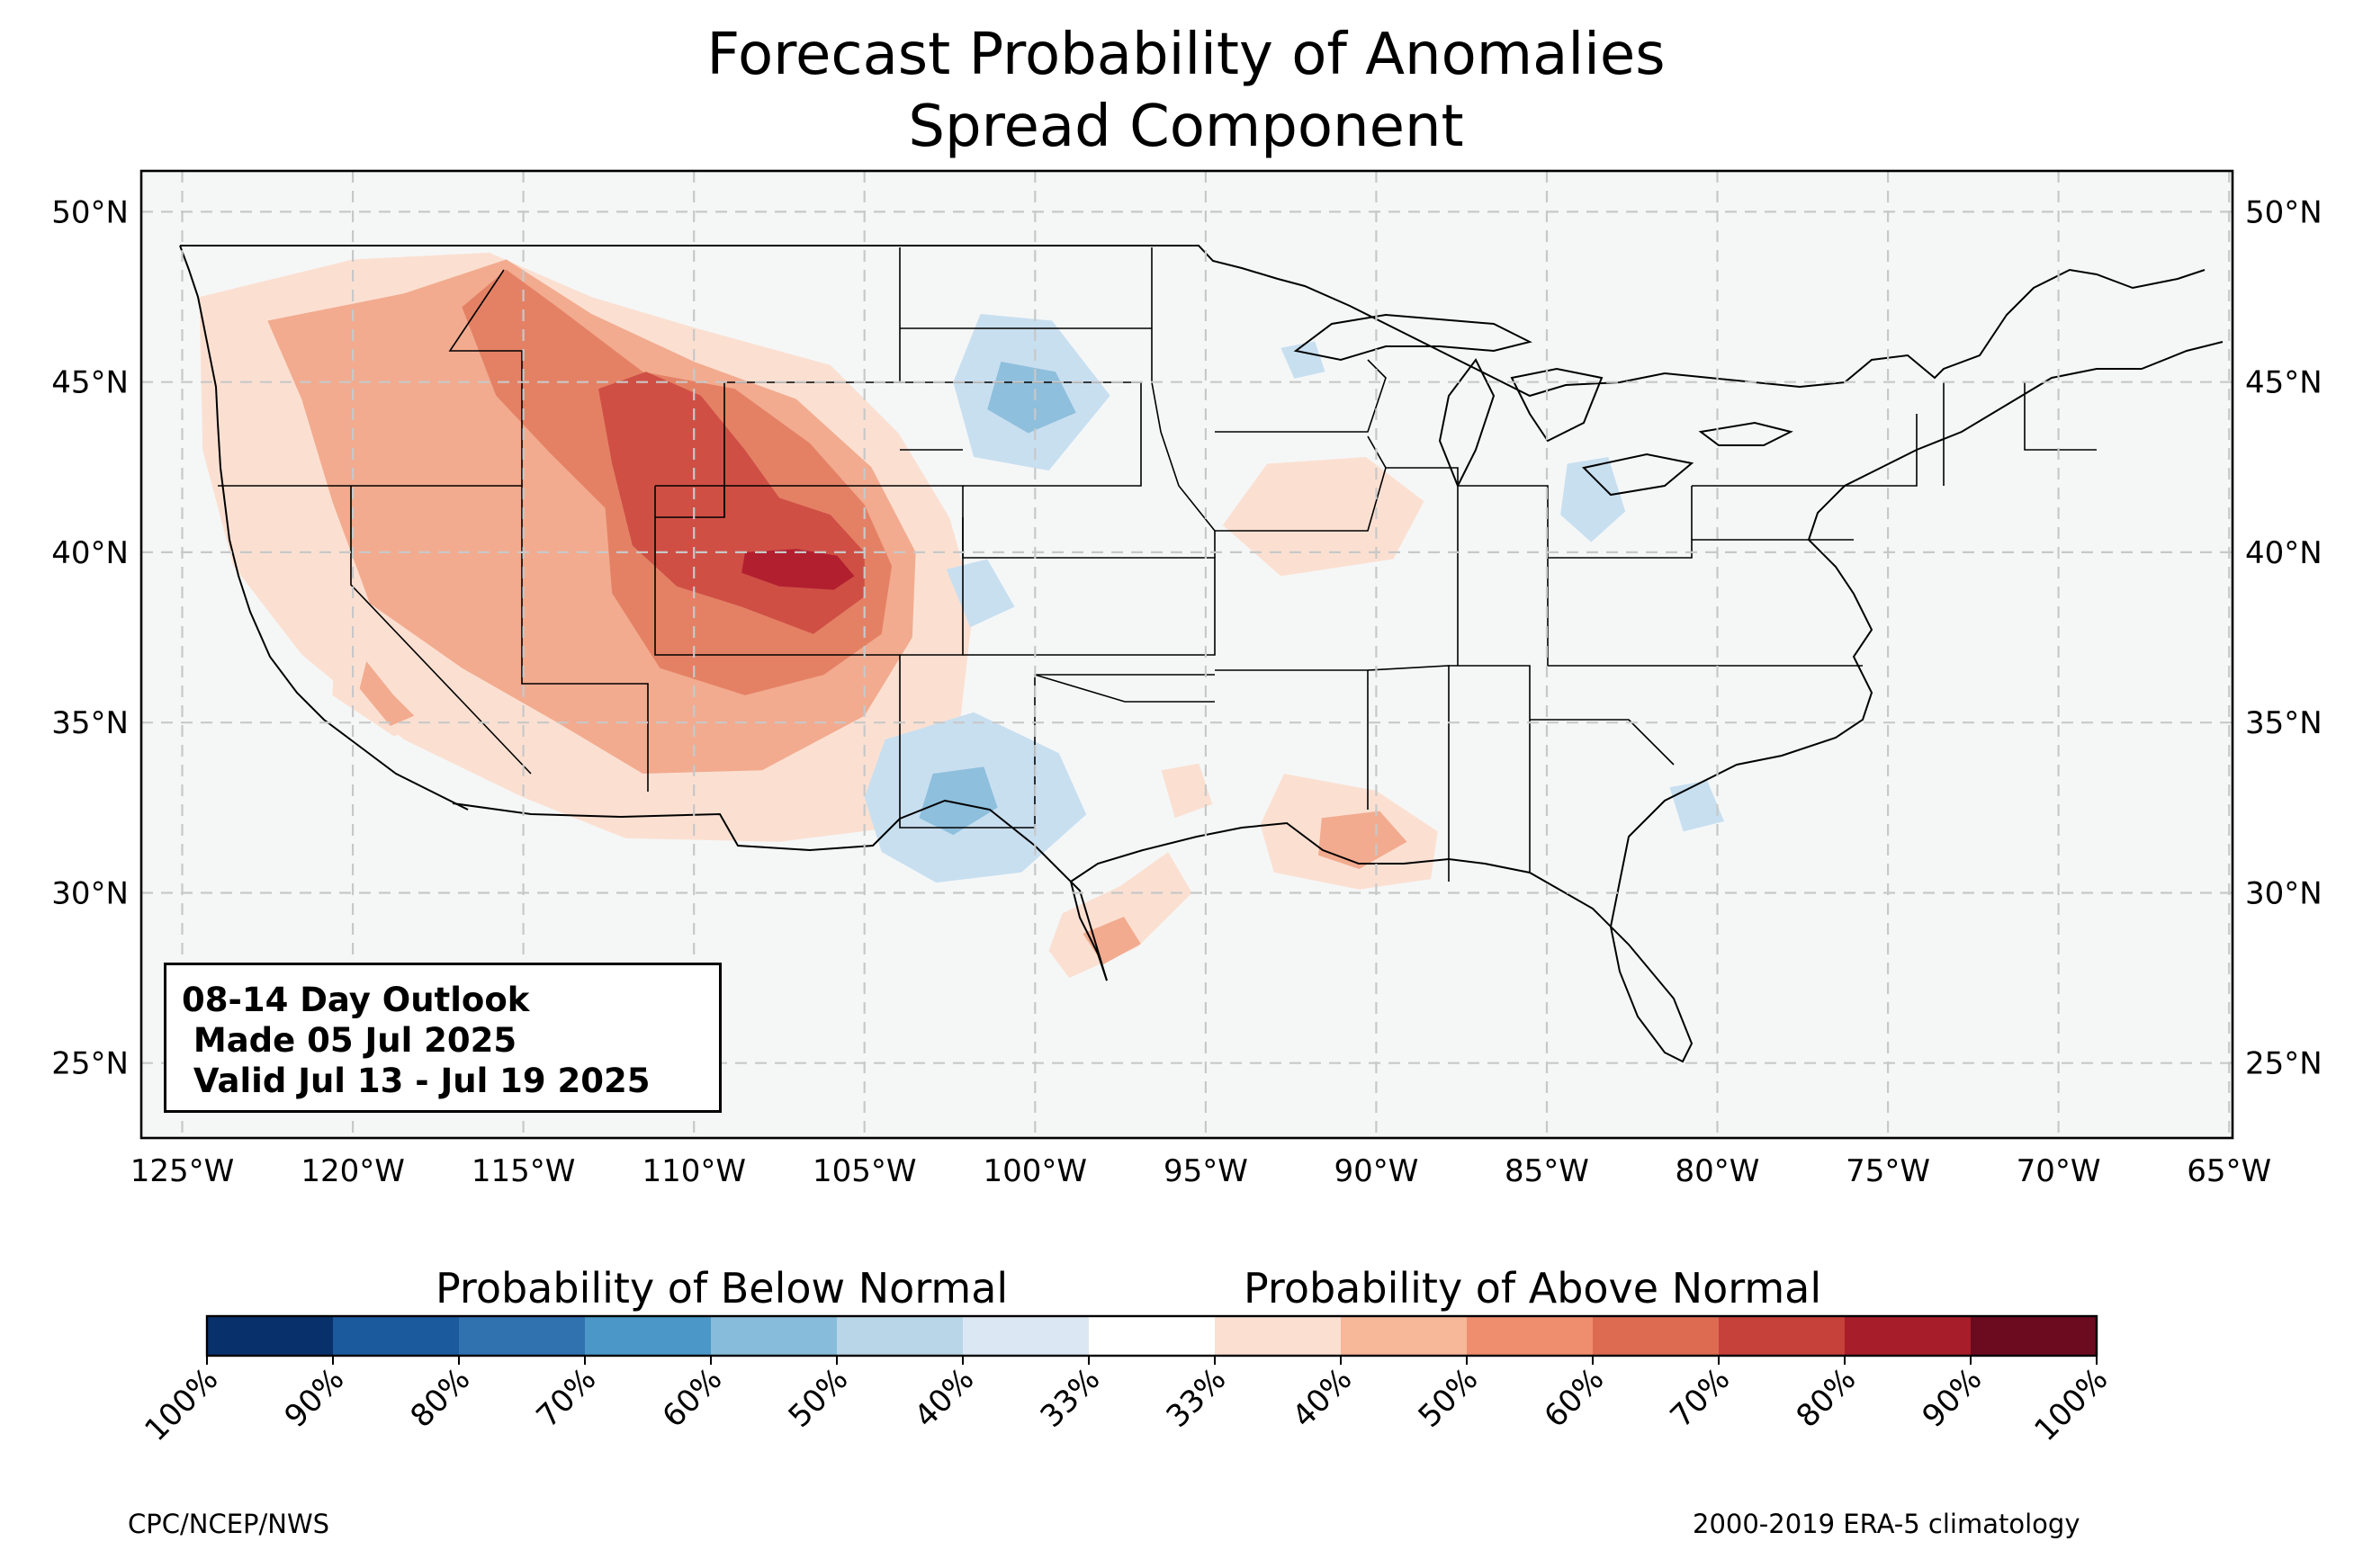 The image size is (2372, 1568). Describe the element at coordinates (1376, 1171) in the screenshot. I see `lon-tick-label: 90°W` at that location.